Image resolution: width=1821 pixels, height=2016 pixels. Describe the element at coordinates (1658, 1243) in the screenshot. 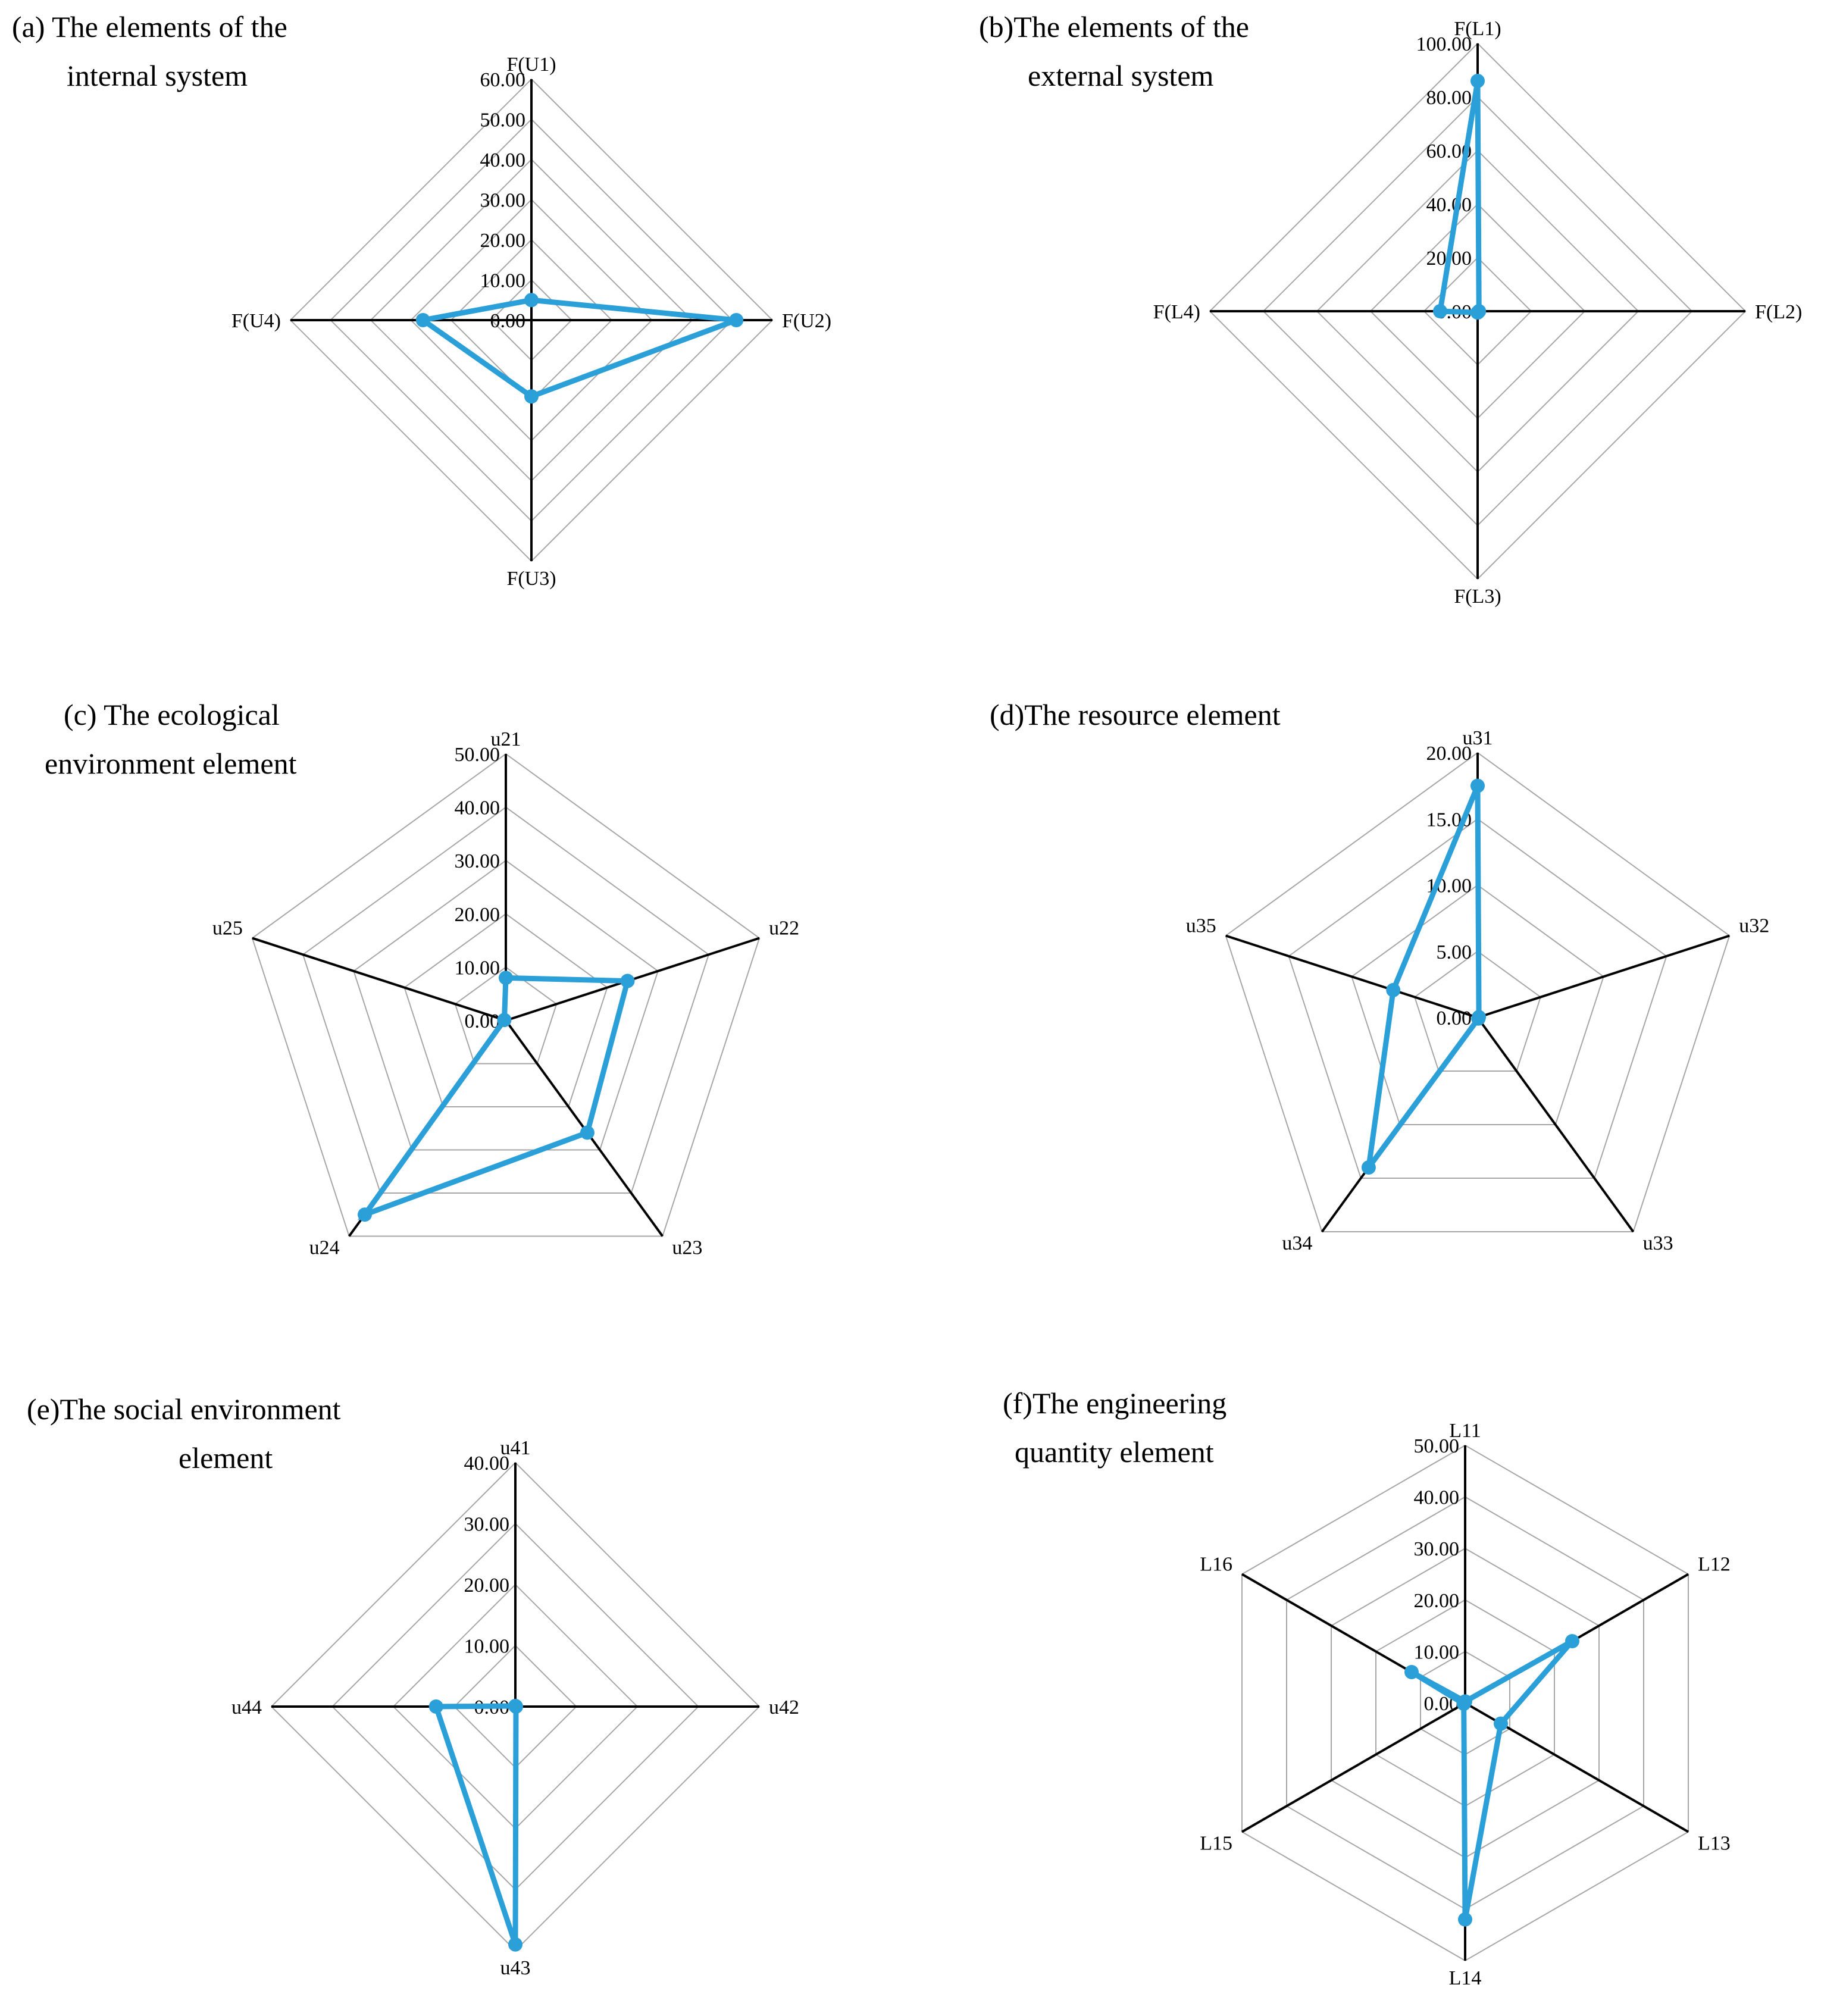

I see `axis-label: u33` at that location.